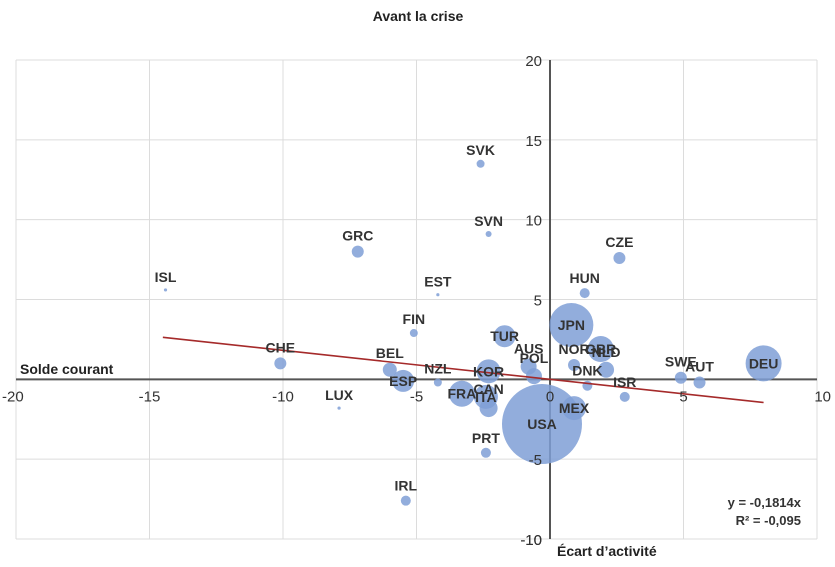  I want to click on point-label-lux: LUX, so click(339, 395).